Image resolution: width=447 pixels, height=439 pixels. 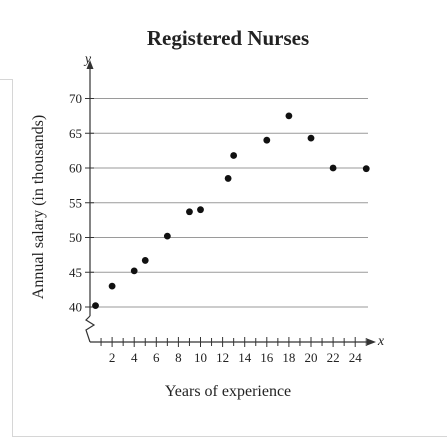 What do you see at coordinates (75, 202) in the screenshot?
I see `y-tick-label-3: 55` at bounding box center [75, 202].